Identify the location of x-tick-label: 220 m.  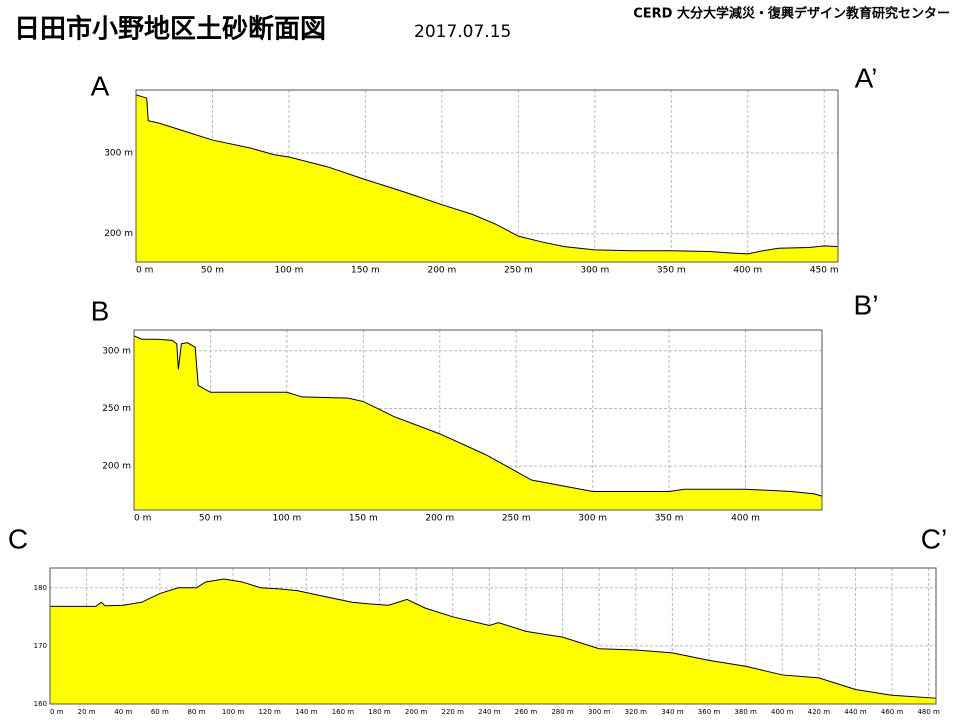
(453, 712).